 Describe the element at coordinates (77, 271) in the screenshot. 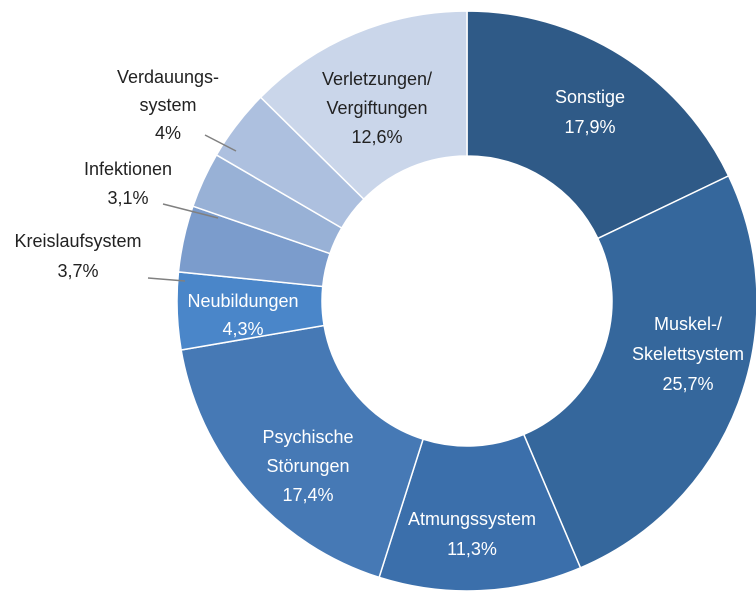

I see `value-label: 3,7%` at that location.